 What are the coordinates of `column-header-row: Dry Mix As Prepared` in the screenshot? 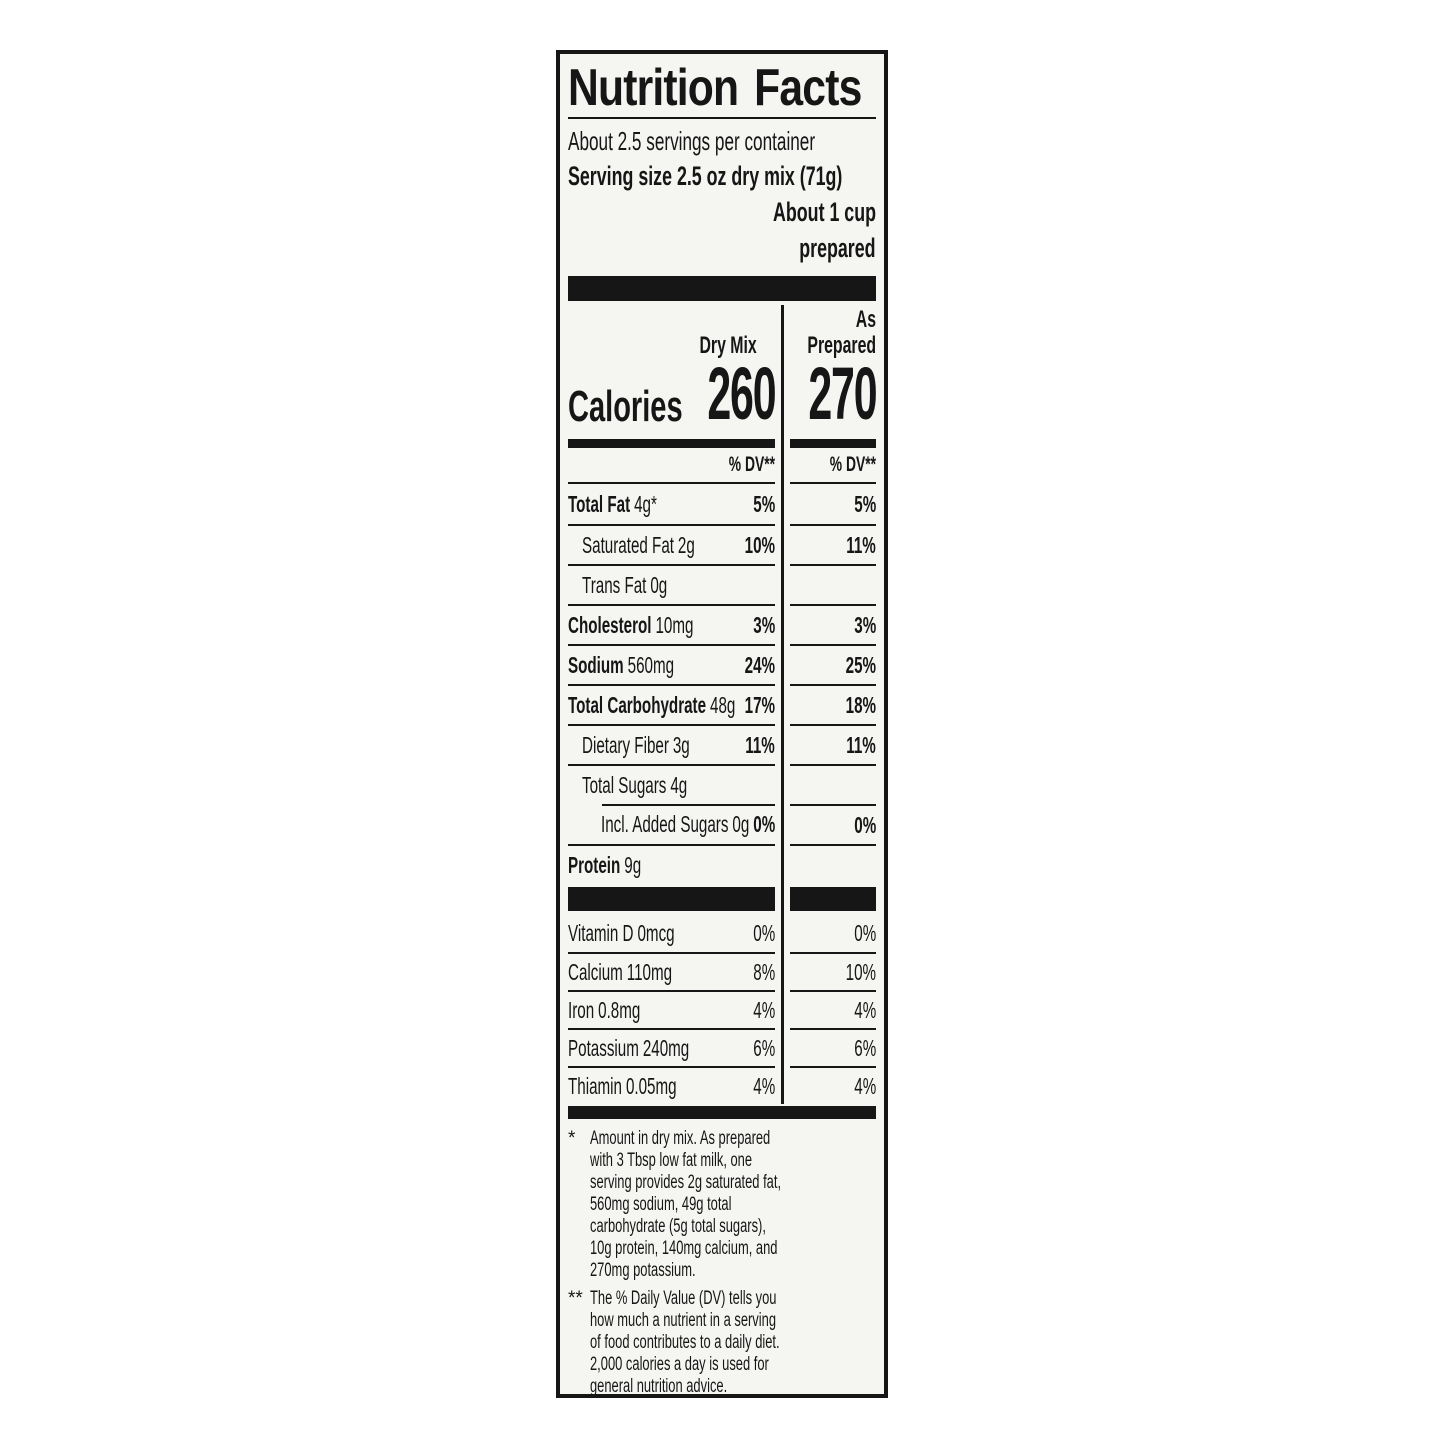 It's located at (722, 332).